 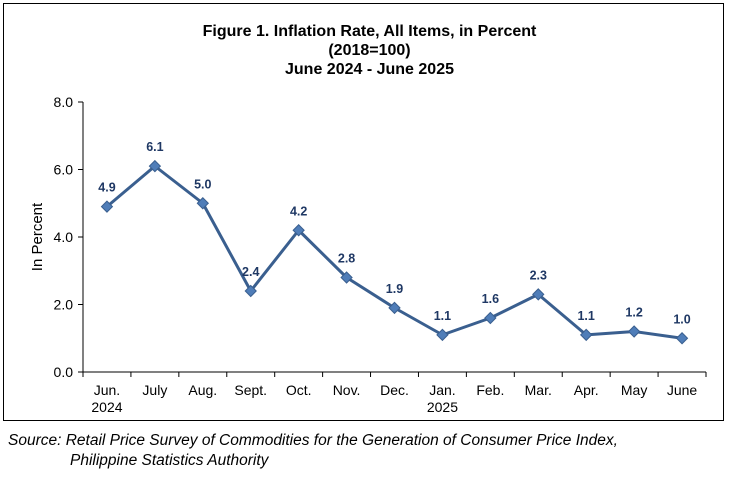 I want to click on data-label: 1.0, so click(x=681, y=319).